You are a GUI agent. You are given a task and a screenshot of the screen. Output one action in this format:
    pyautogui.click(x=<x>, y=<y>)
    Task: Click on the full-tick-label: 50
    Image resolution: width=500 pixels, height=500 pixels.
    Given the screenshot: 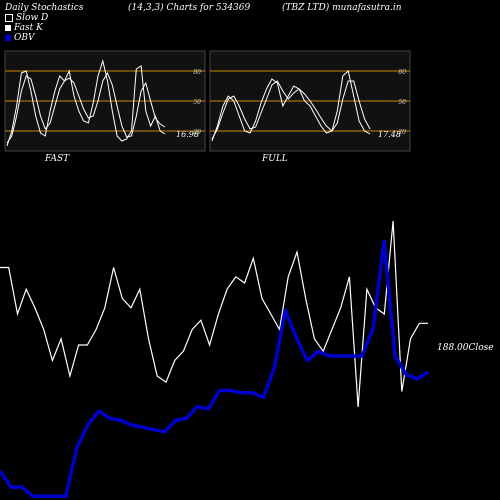 What is the action you would take?
    pyautogui.click(x=402, y=102)
    